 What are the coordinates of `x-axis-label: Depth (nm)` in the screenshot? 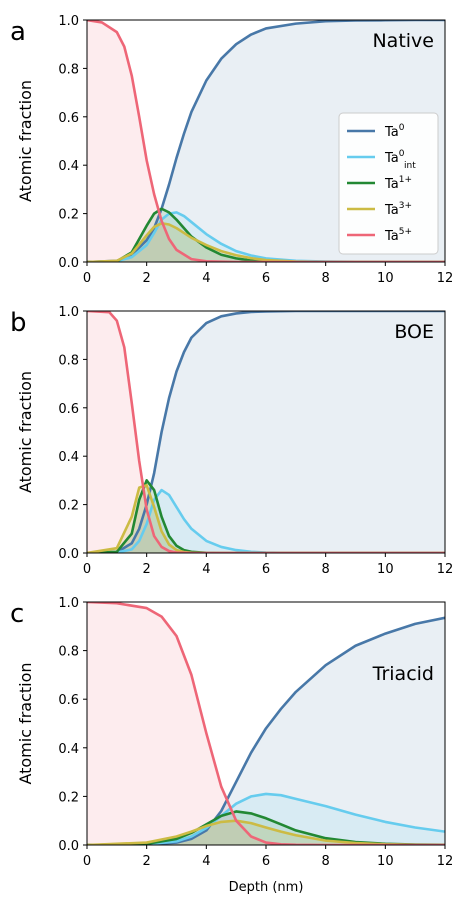 It's located at (266, 887).